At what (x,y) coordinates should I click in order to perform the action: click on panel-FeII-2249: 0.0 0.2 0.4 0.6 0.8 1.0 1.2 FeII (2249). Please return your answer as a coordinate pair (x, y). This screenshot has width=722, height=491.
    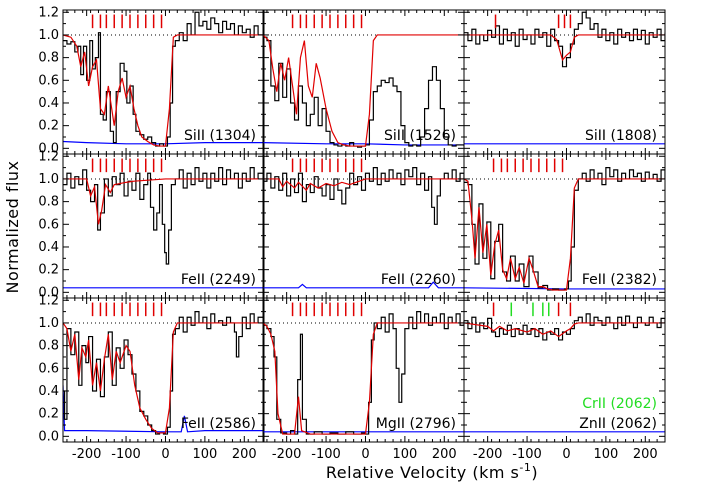
    Looking at the image, I should click on (151, 224).